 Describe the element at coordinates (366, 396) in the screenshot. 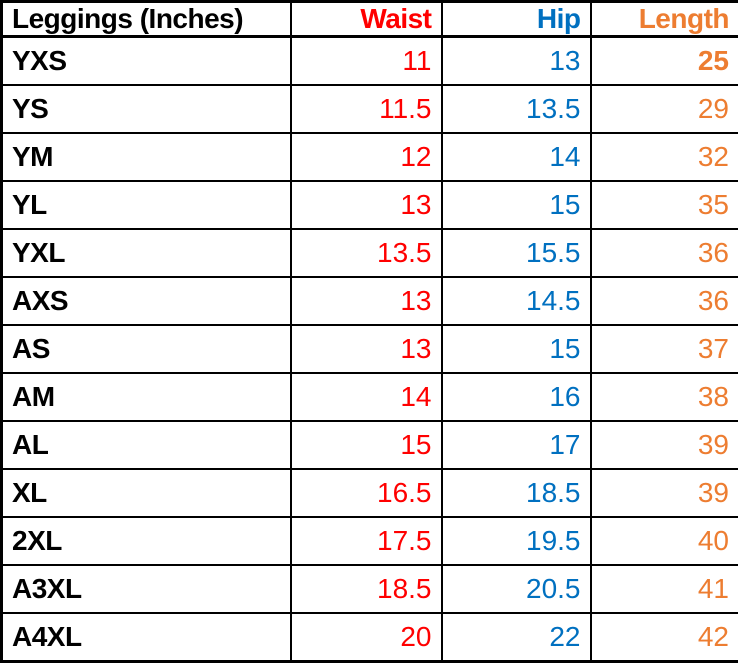

I see `waist-cell: 14` at that location.